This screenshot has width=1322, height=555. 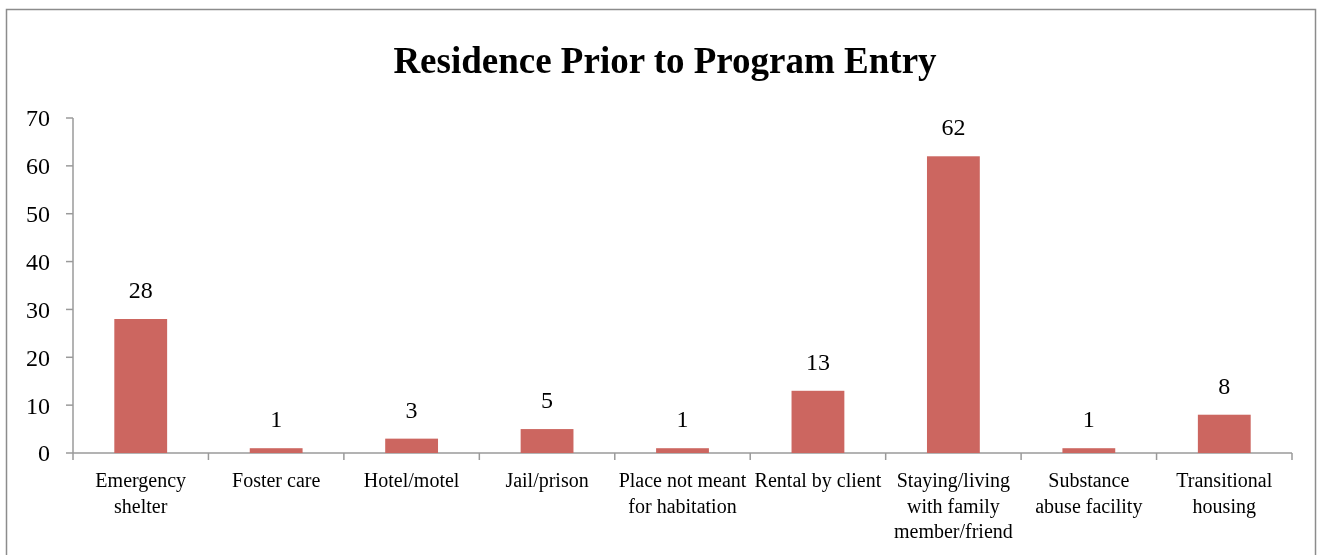 I want to click on y-tick-label: 20, so click(x=38, y=357).